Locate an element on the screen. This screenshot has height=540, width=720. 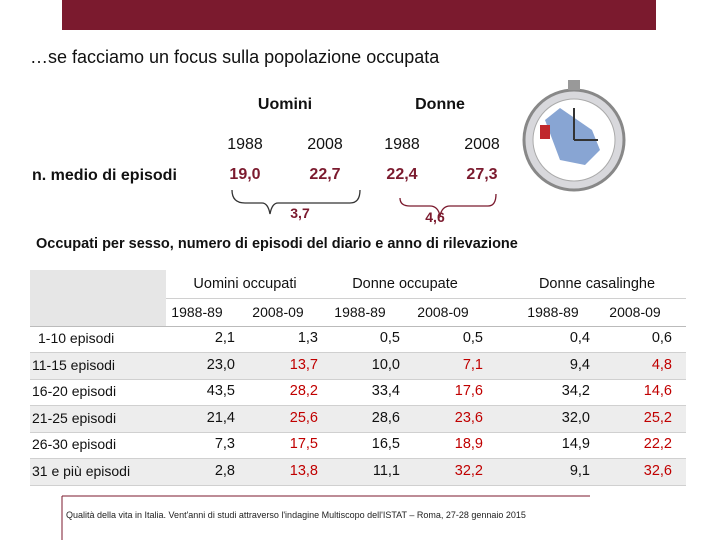
stopwatch is located at coordinates (574, 136).